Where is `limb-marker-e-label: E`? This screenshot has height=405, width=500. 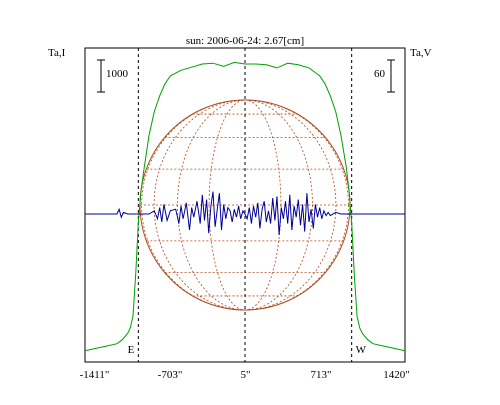 limb-marker-e-label: E is located at coordinates (131, 350).